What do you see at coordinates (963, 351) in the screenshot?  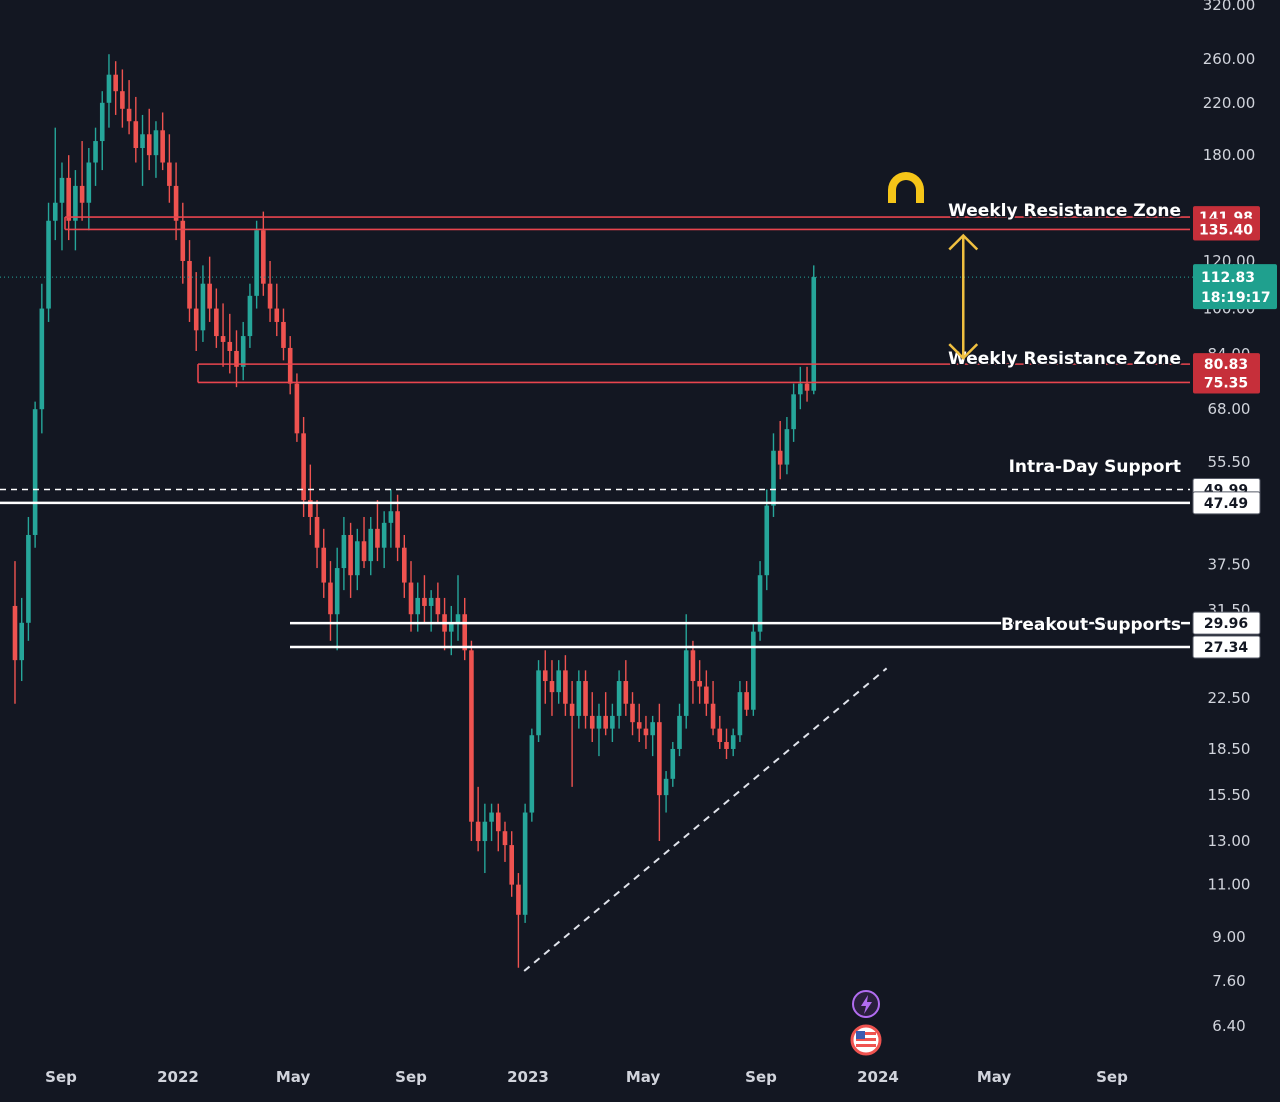 I see `range-arrow-head-down` at bounding box center [963, 351].